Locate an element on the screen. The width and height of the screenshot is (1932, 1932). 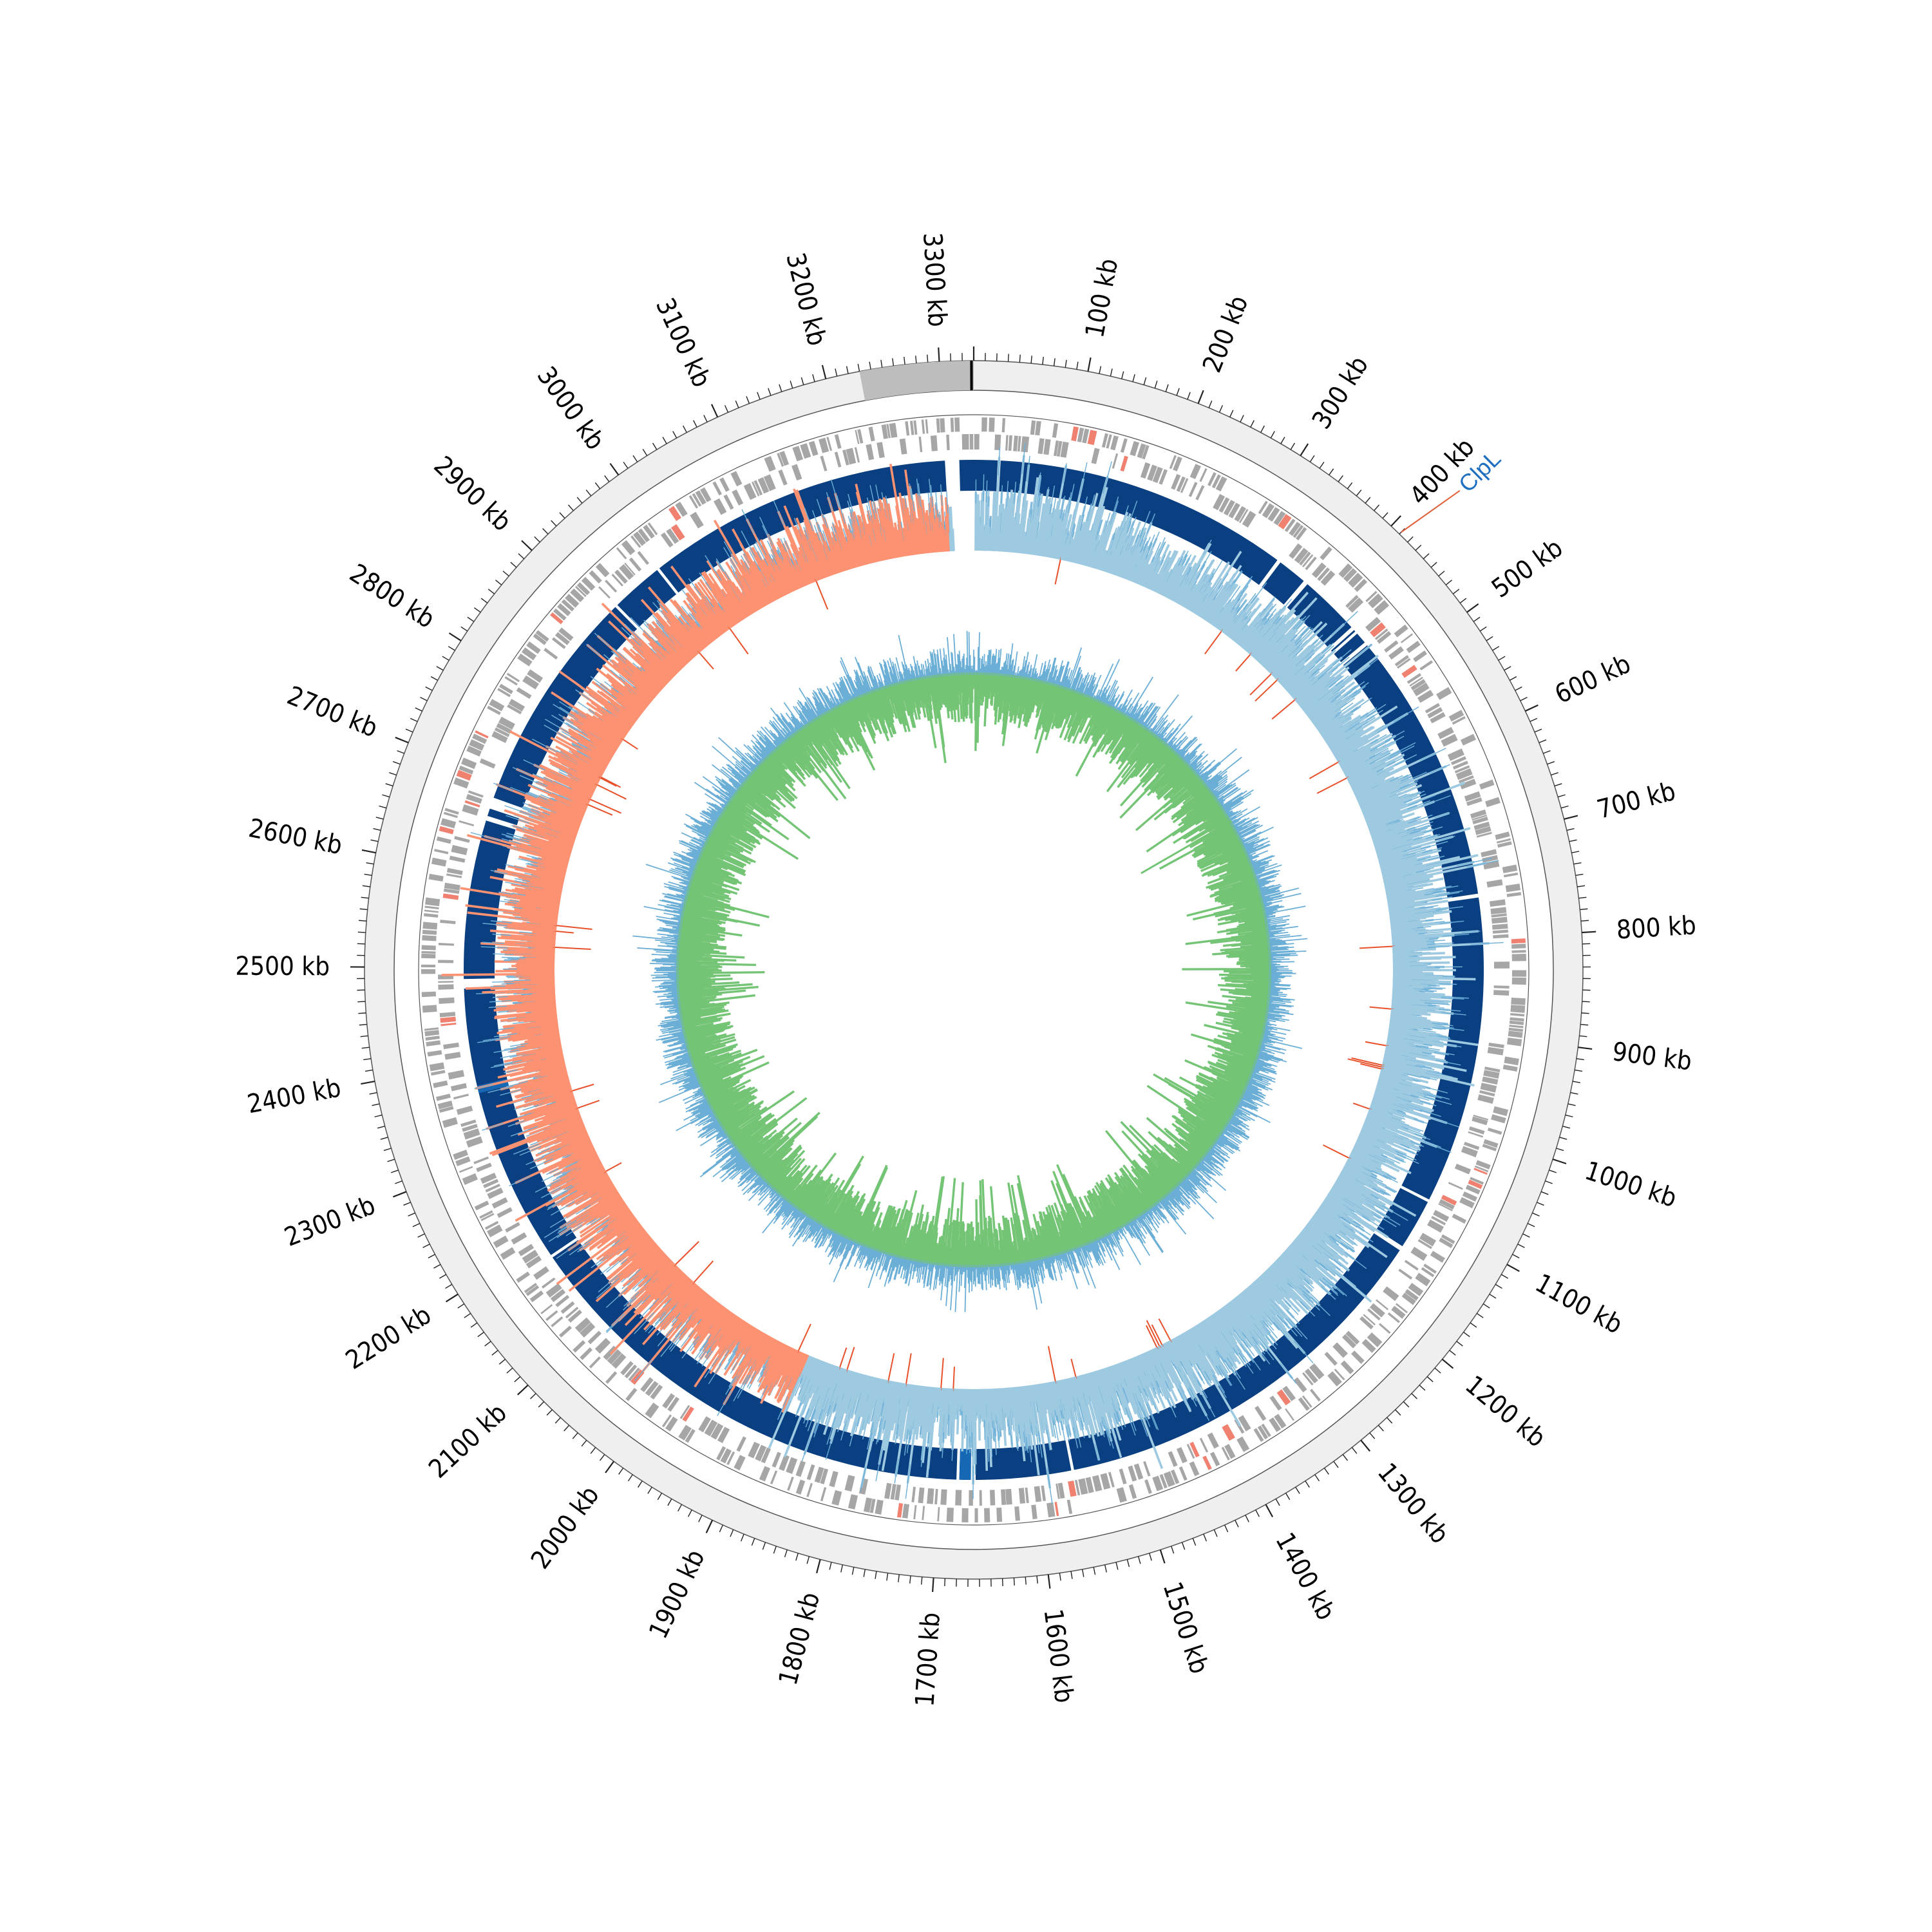
major-tick is located at coordinates (368, 1082).